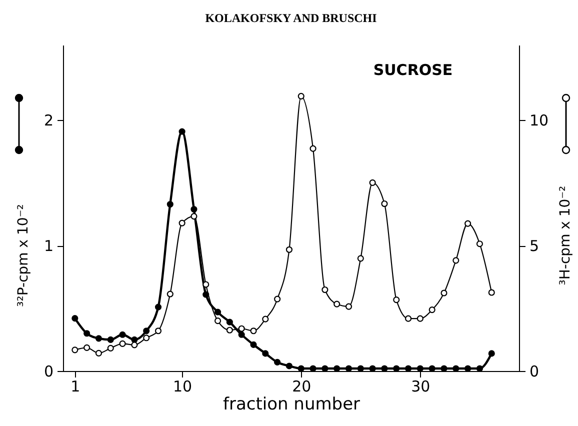 The width and height of the screenshot is (578, 426). Describe the element at coordinates (302, 387) in the screenshot. I see `x-tick-label: 20` at that location.